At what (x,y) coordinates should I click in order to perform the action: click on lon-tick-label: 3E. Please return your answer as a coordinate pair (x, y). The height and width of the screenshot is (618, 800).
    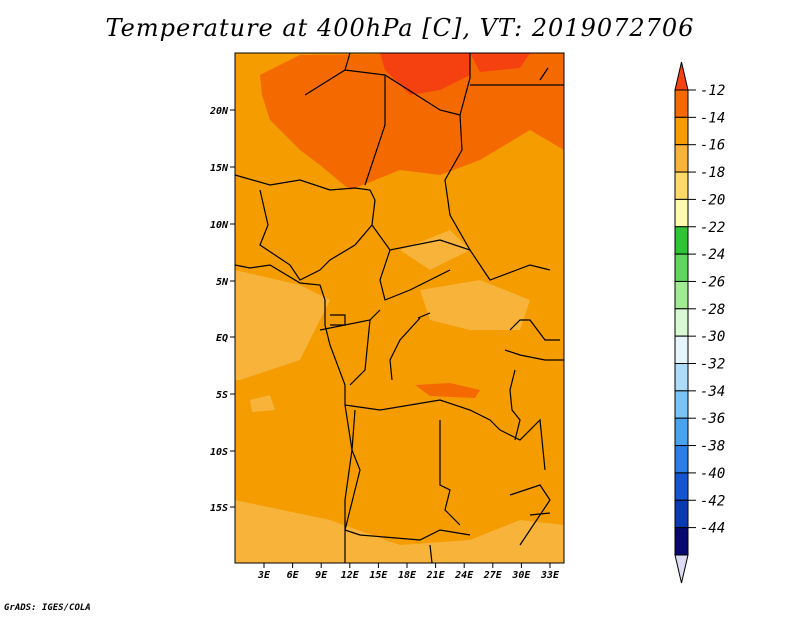
    Looking at the image, I should click on (264, 575).